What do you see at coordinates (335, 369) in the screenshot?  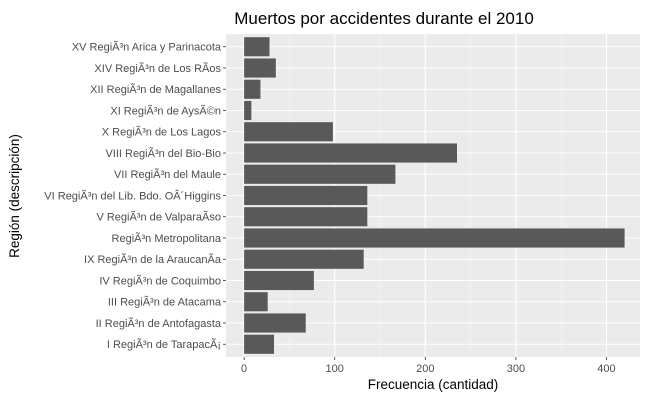 I see `x-tick-label: 100` at bounding box center [335, 369].